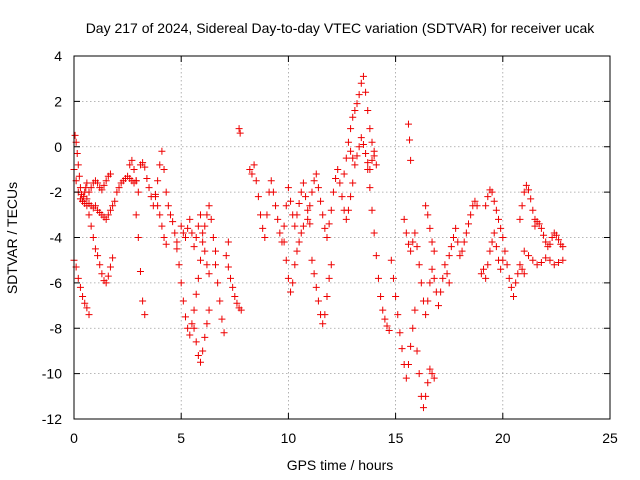 The image size is (640, 480). Describe the element at coordinates (58, 101) in the screenshot. I see `y-tick-label: 2` at that location.